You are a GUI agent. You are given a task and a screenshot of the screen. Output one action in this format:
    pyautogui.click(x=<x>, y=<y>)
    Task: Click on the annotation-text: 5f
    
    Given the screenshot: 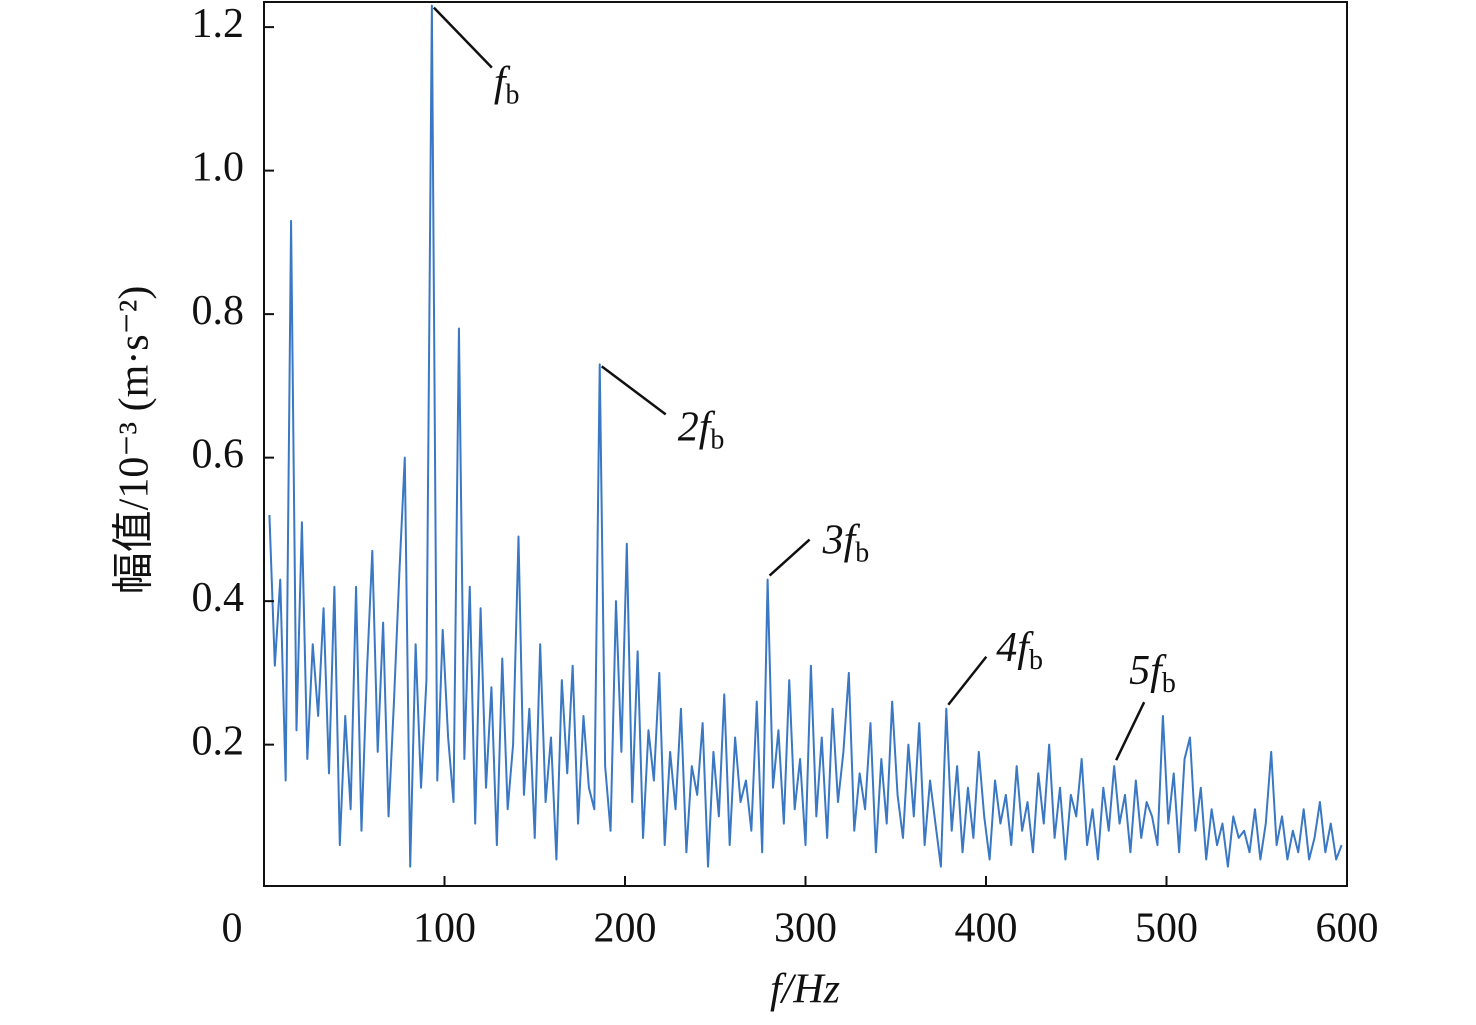 What is the action you would take?
    pyautogui.click(x=1148, y=671)
    